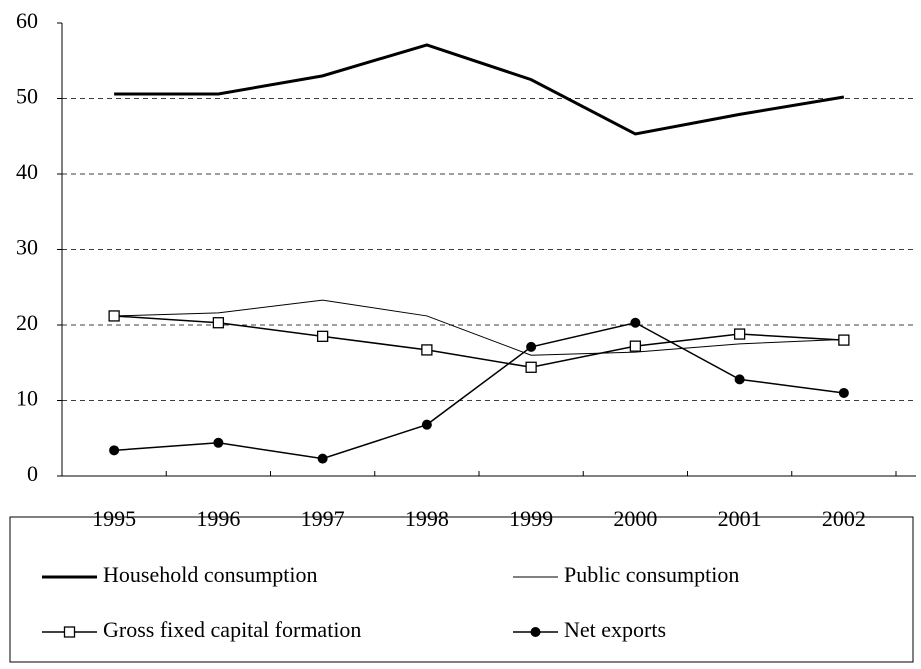 The width and height of the screenshot is (921, 669). What do you see at coordinates (323, 518) in the screenshot?
I see `x-tick-label: 1997` at bounding box center [323, 518].